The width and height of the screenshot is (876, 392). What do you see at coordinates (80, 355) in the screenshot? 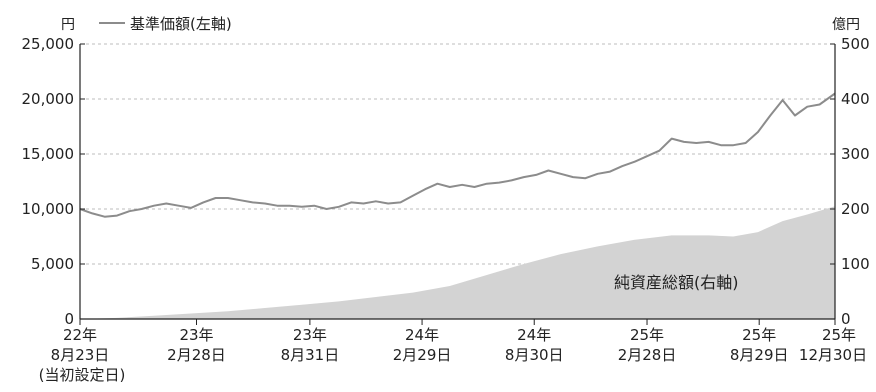
I see `x-tick-date-0: 8月23日` at bounding box center [80, 355].